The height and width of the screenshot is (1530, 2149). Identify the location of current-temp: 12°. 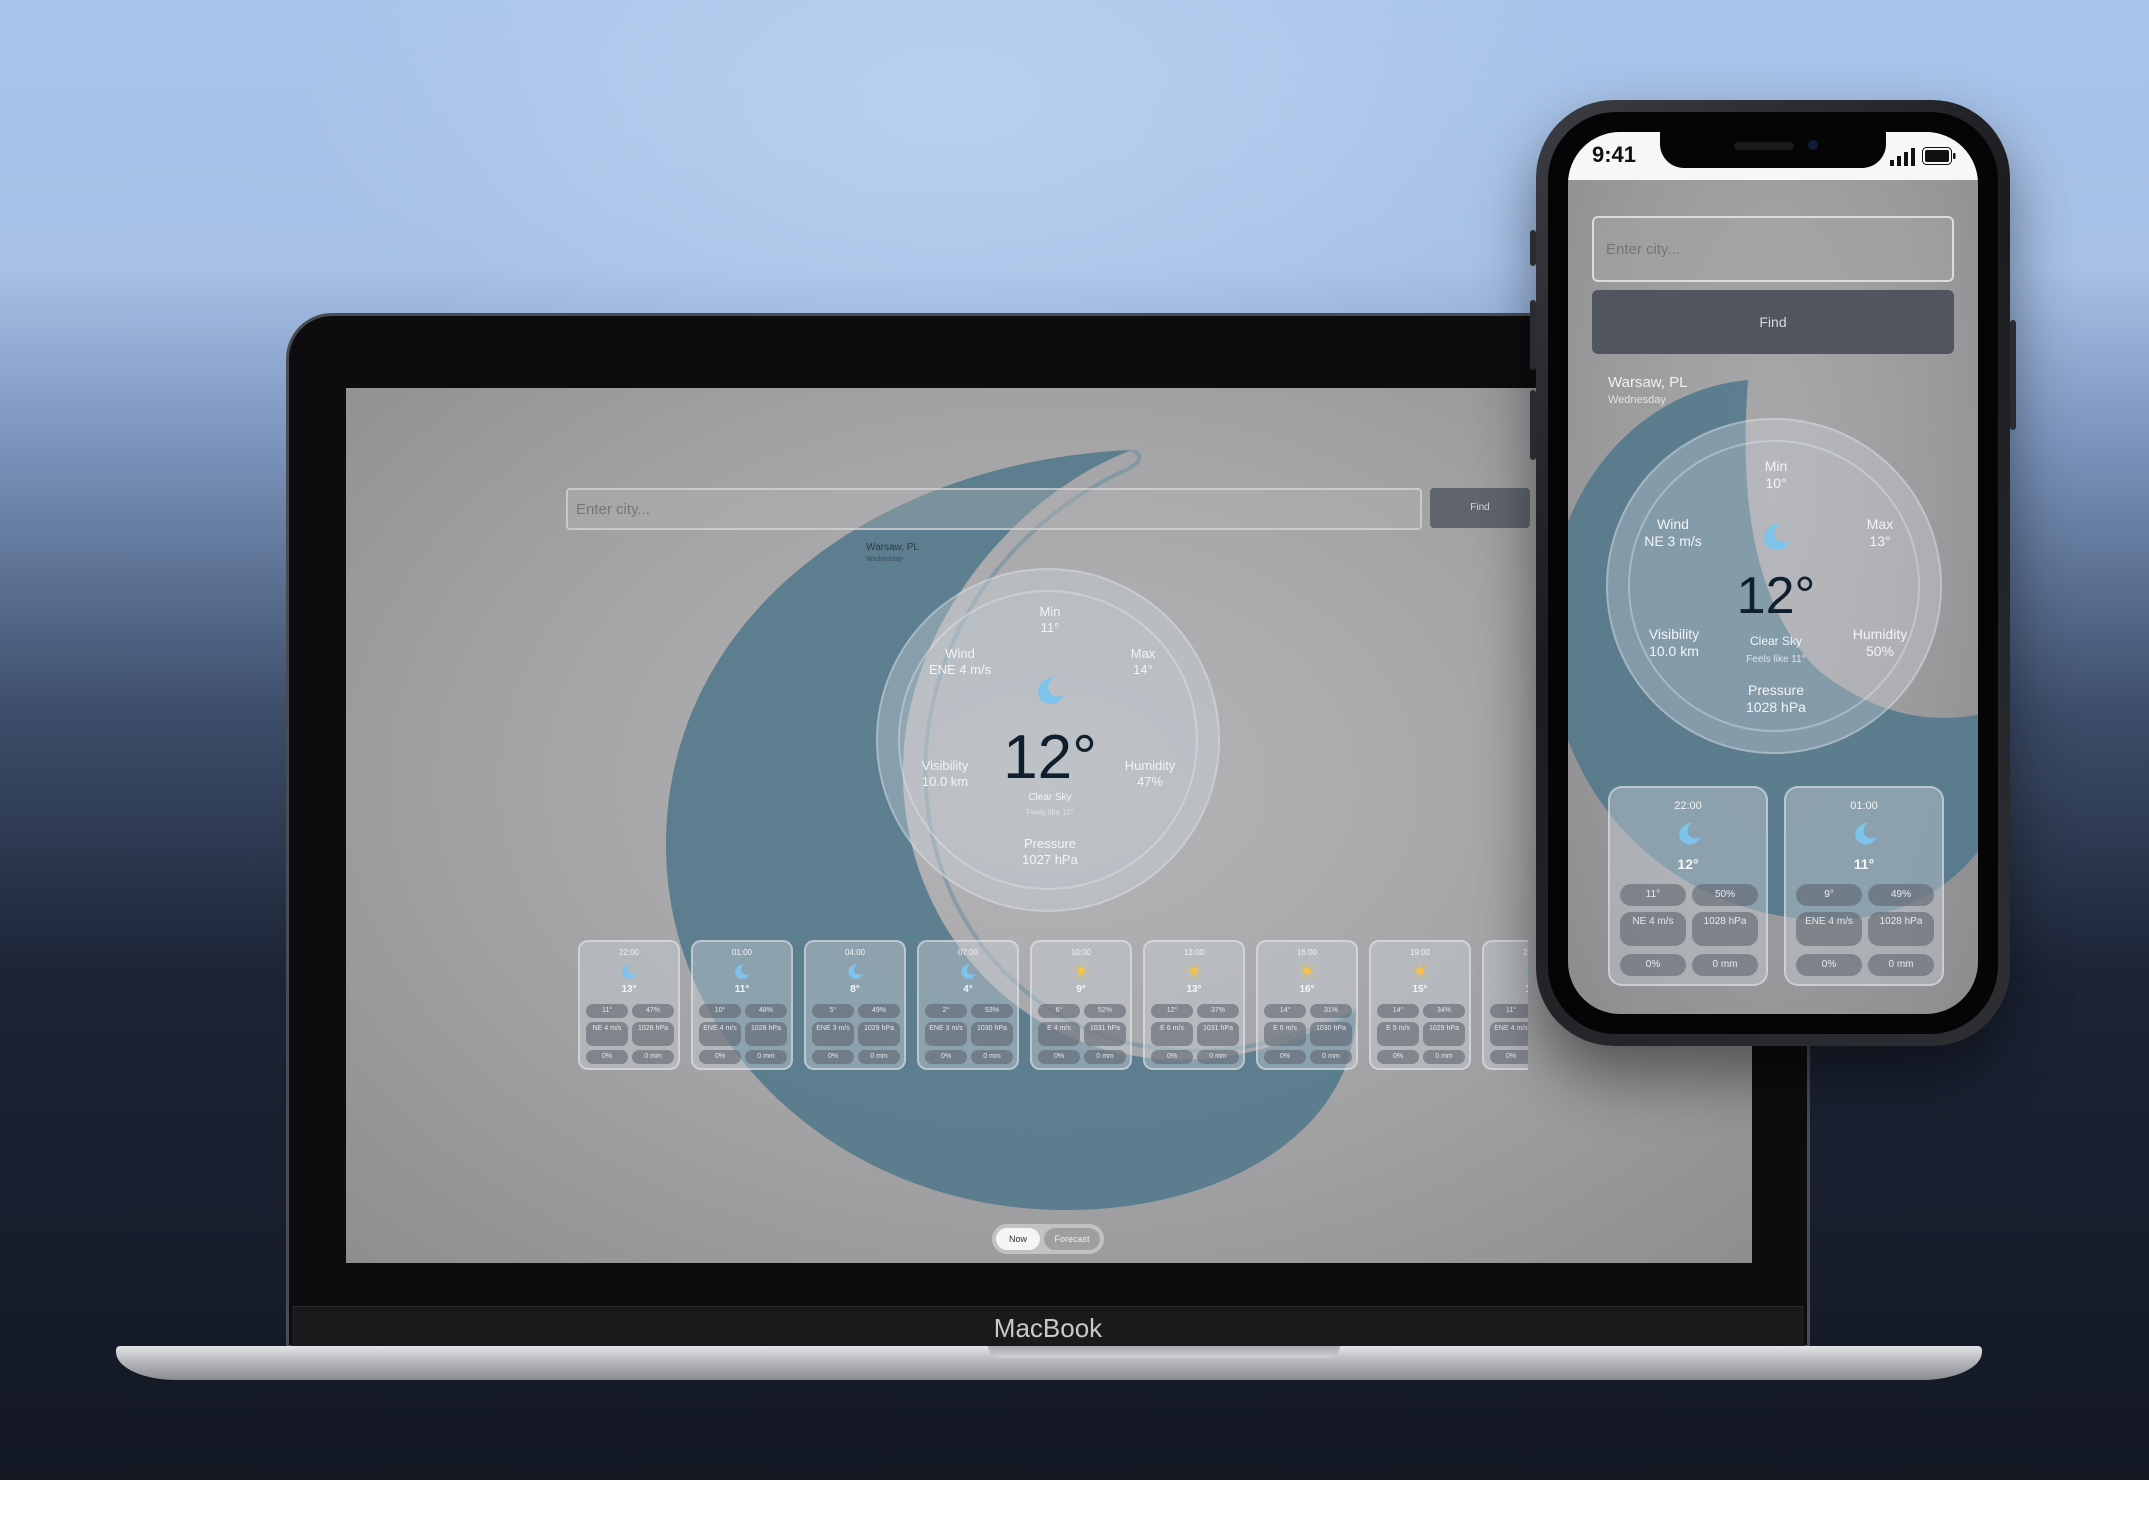
(1776, 596).